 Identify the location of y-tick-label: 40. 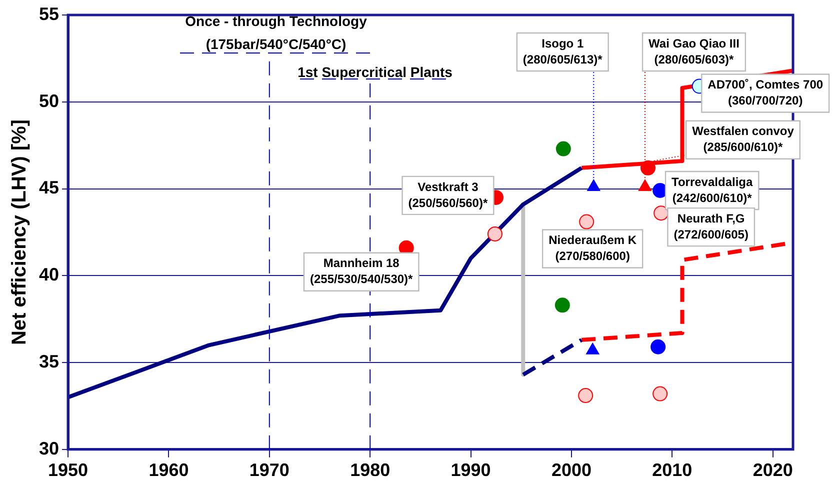
(49, 274).